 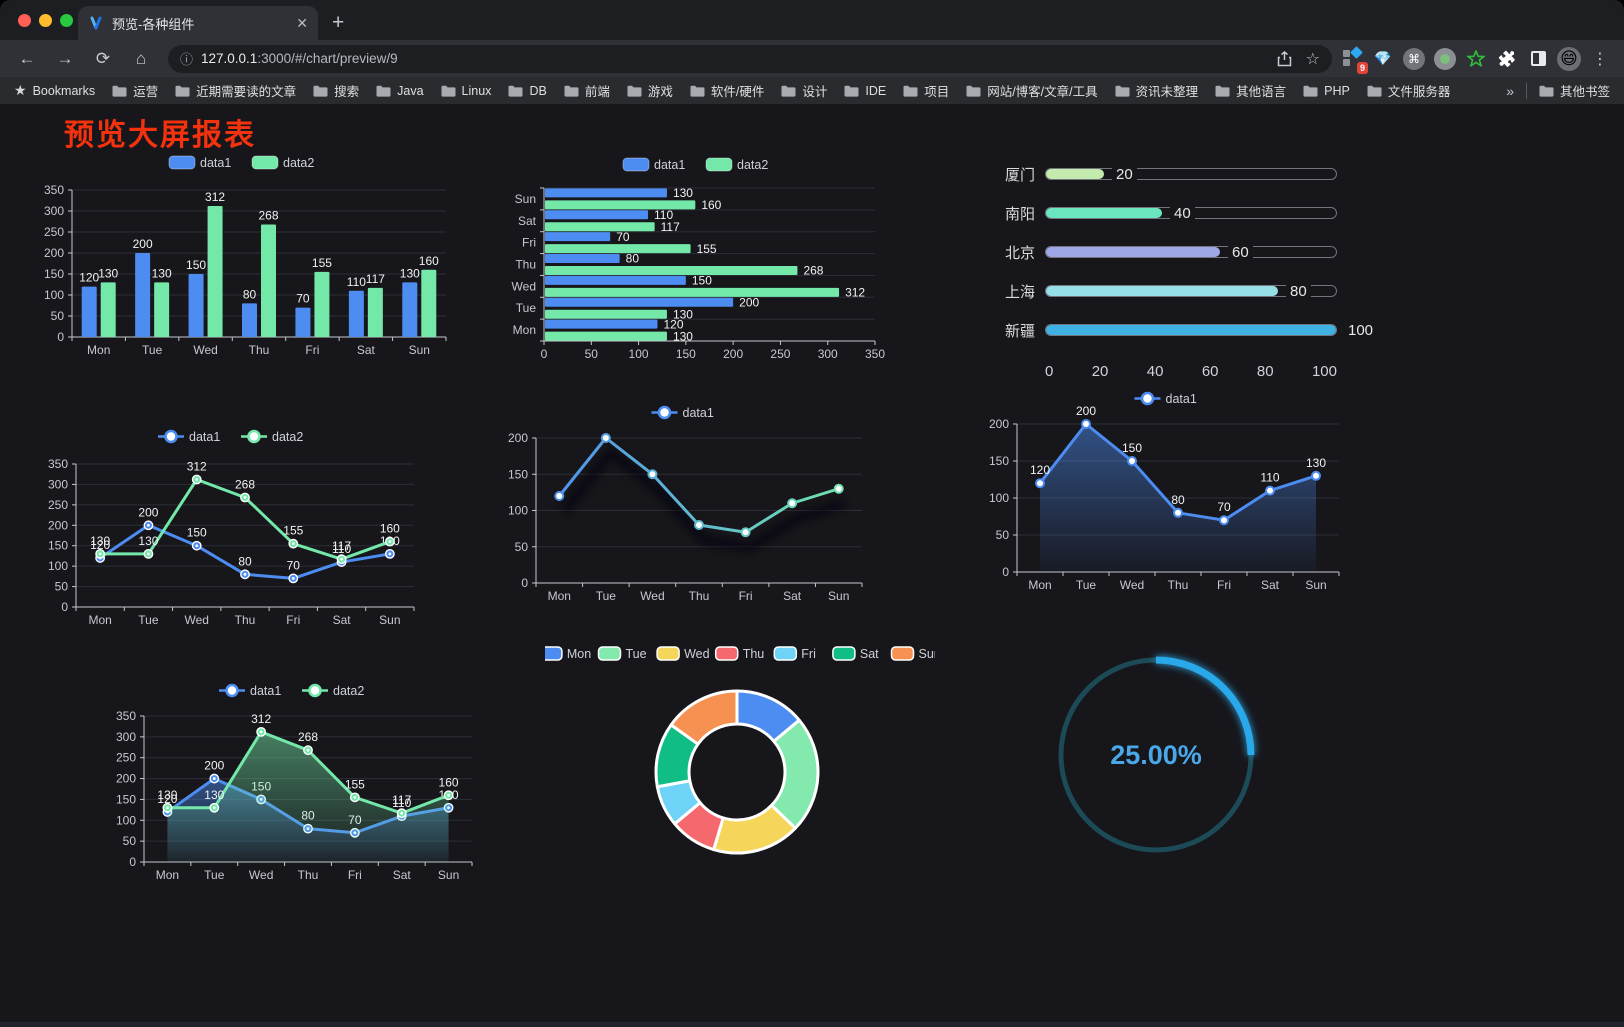 What do you see at coordinates (466, 91) in the screenshot?
I see `bookmark-folder: Linux` at bounding box center [466, 91].